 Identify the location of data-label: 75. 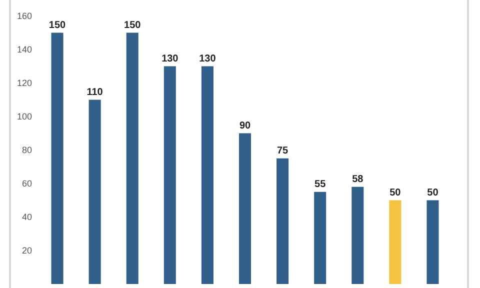
(282, 150).